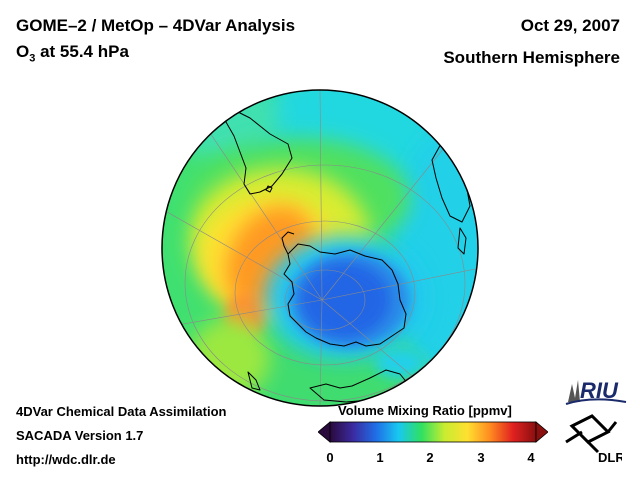  Describe the element at coordinates (481, 457) in the screenshot. I see `colorbar-tick-3: 3` at that location.